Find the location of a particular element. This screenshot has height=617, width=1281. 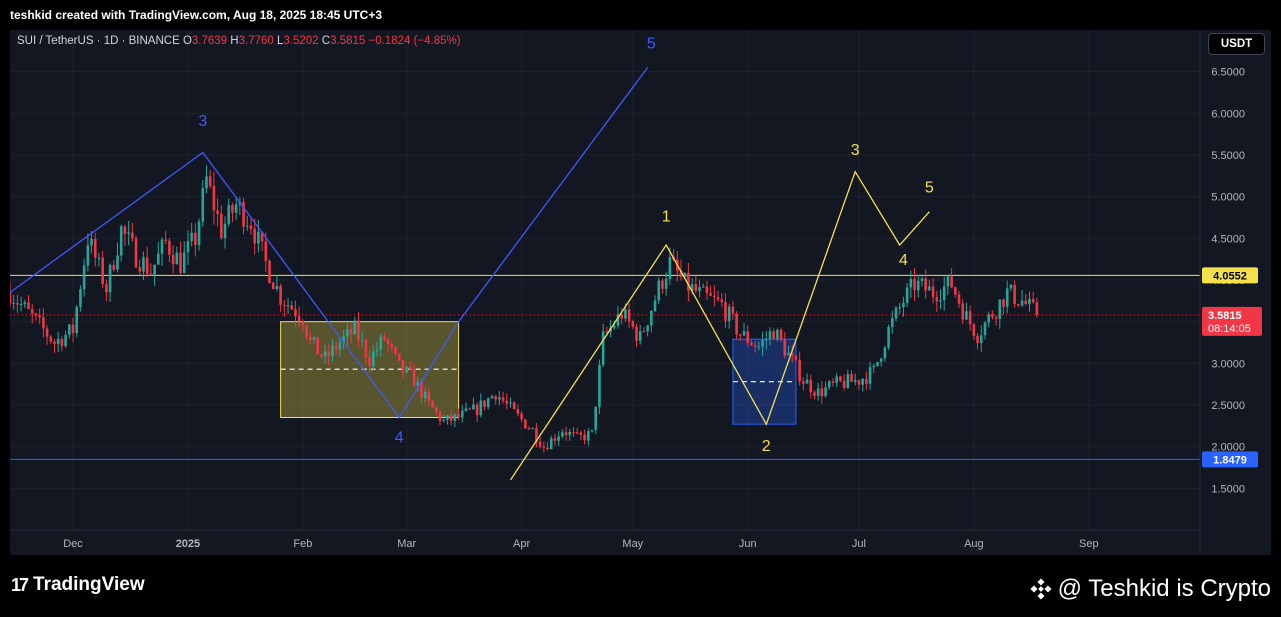

tradingview-logo: 17 TradingView is located at coordinates (78, 585).